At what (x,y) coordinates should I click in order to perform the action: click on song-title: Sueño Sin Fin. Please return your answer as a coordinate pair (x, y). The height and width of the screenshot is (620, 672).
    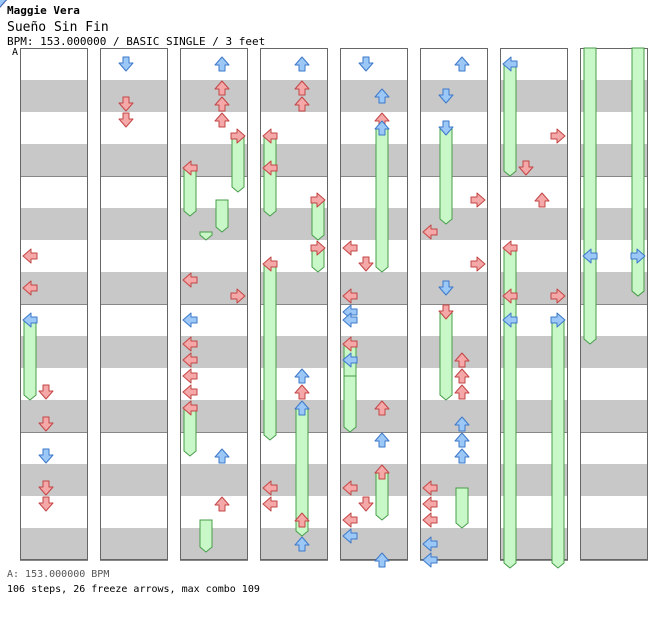
    Looking at the image, I should click on (58, 27).